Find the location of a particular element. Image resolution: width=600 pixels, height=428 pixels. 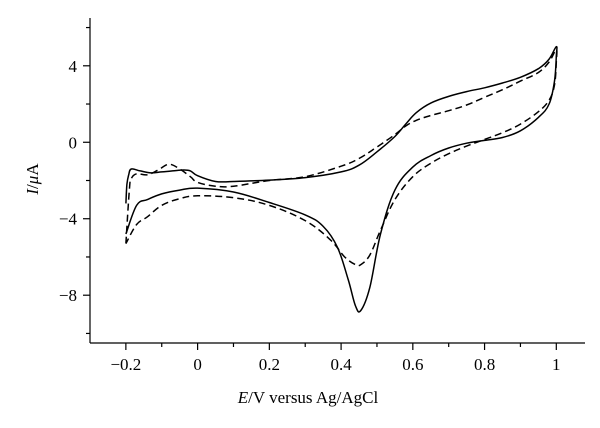

x-tick-label: 0.6 is located at coordinates (412, 364).